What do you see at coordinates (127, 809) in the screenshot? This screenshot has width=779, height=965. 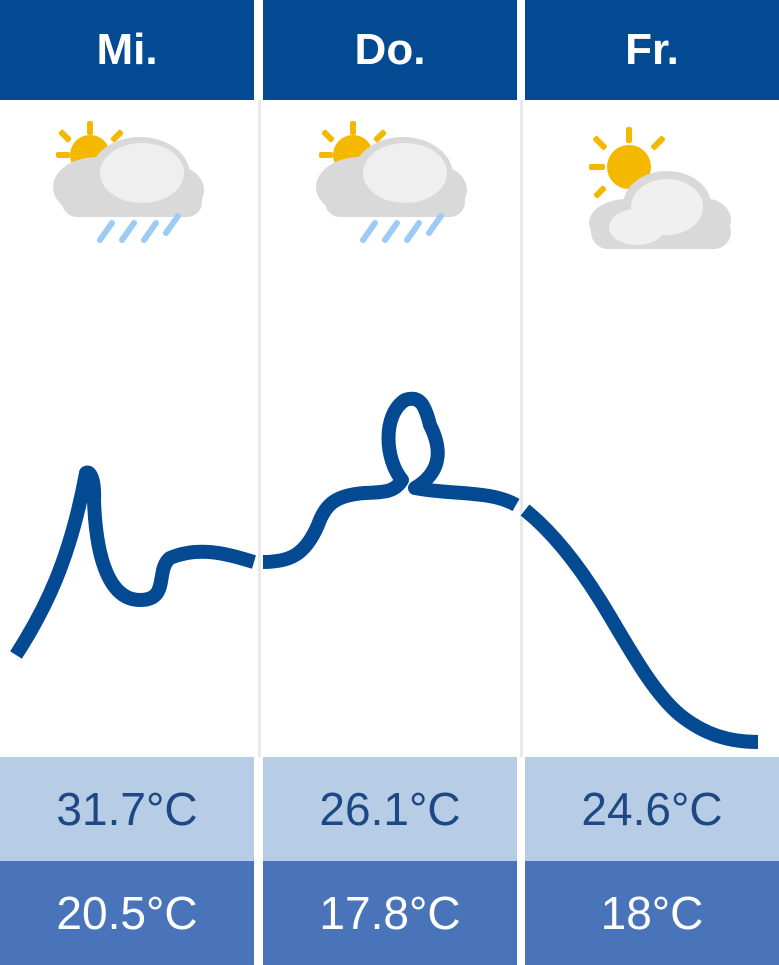 I see `max-temperature: 31.7°C` at bounding box center [127, 809].